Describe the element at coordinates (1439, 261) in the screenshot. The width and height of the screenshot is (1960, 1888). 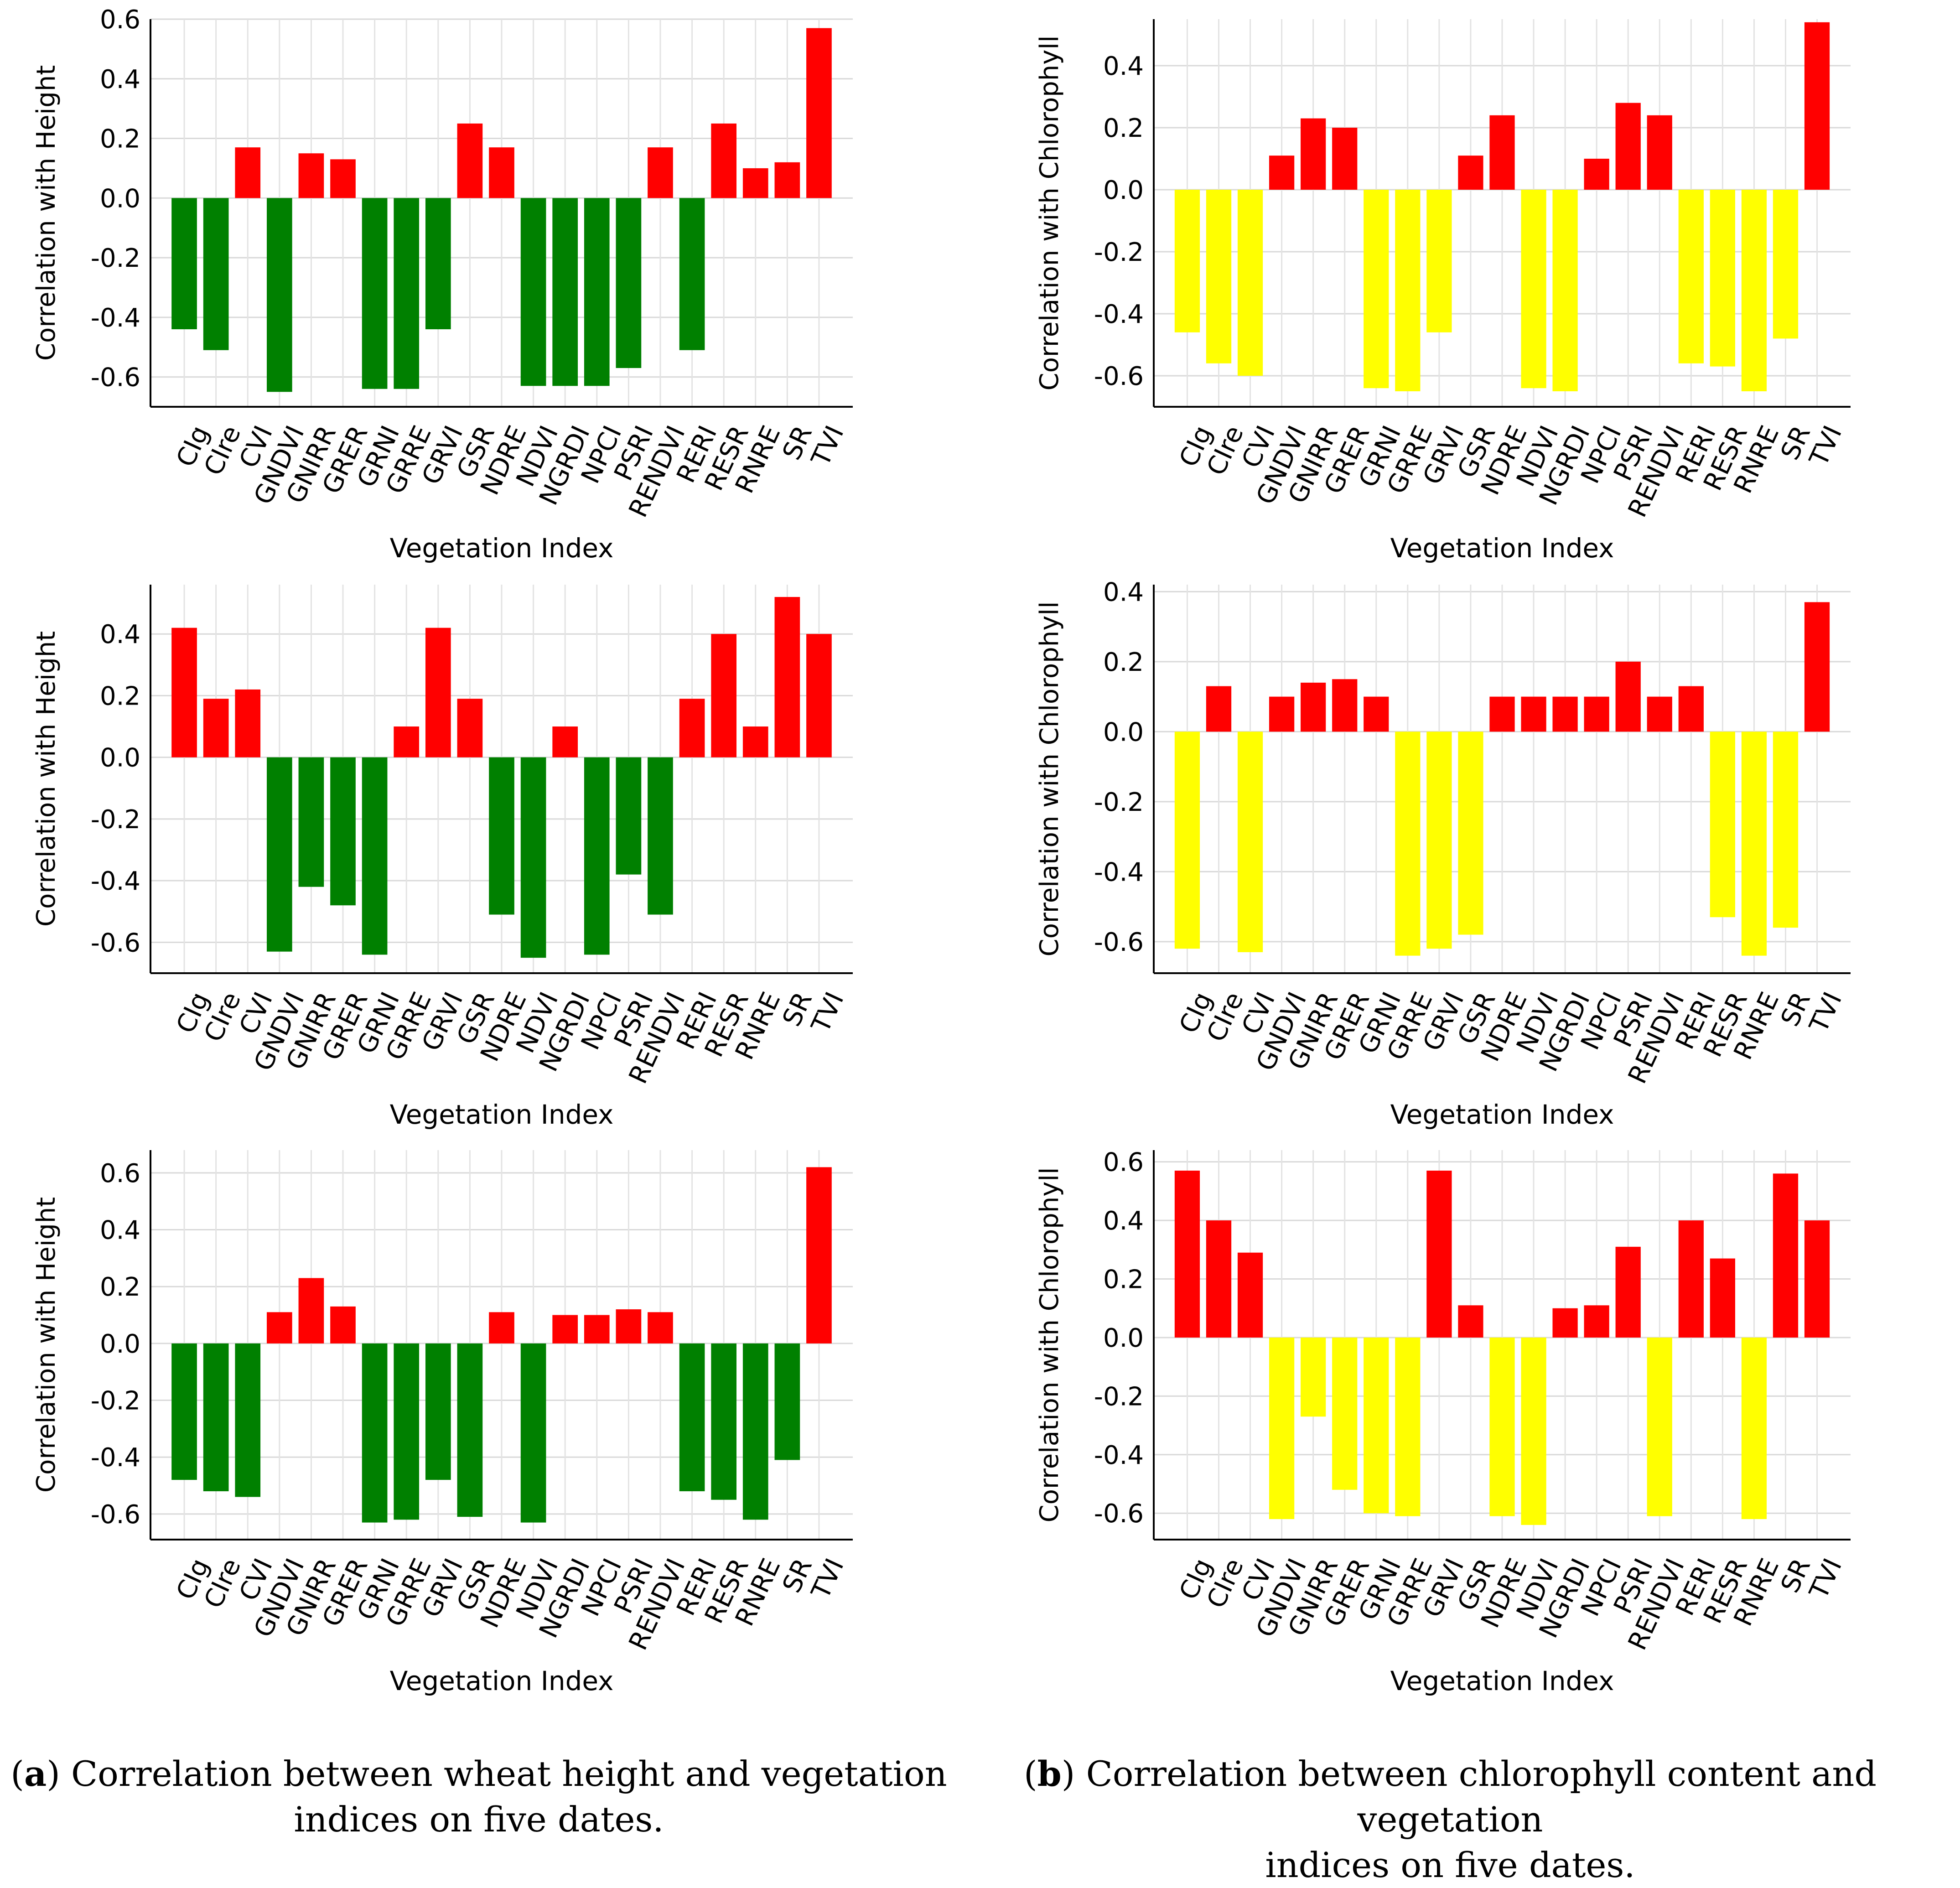
I see `chart-b1-bar-grvi` at that location.